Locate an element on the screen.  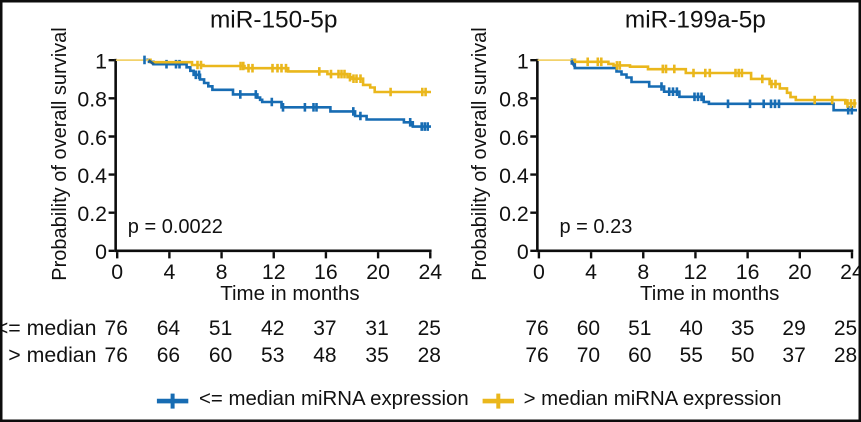
svg-text: 29 is located at coordinates (793, 328).